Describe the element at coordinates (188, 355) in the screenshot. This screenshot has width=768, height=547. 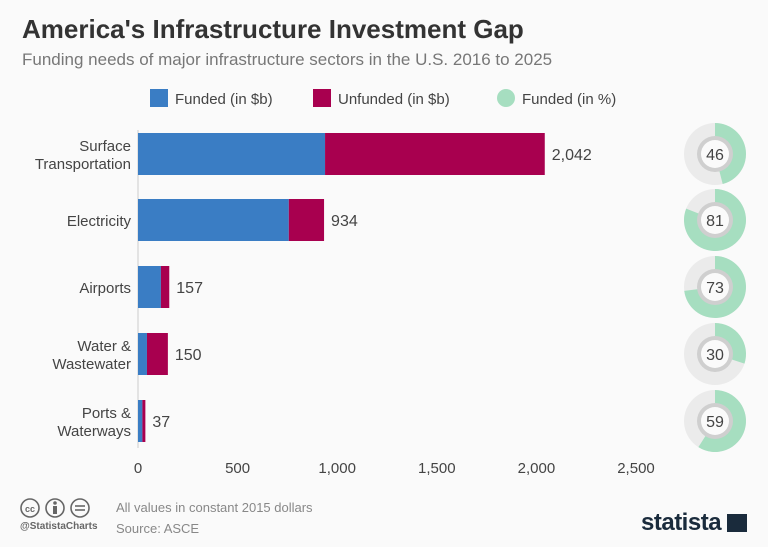
I see `total-label: 150` at that location.